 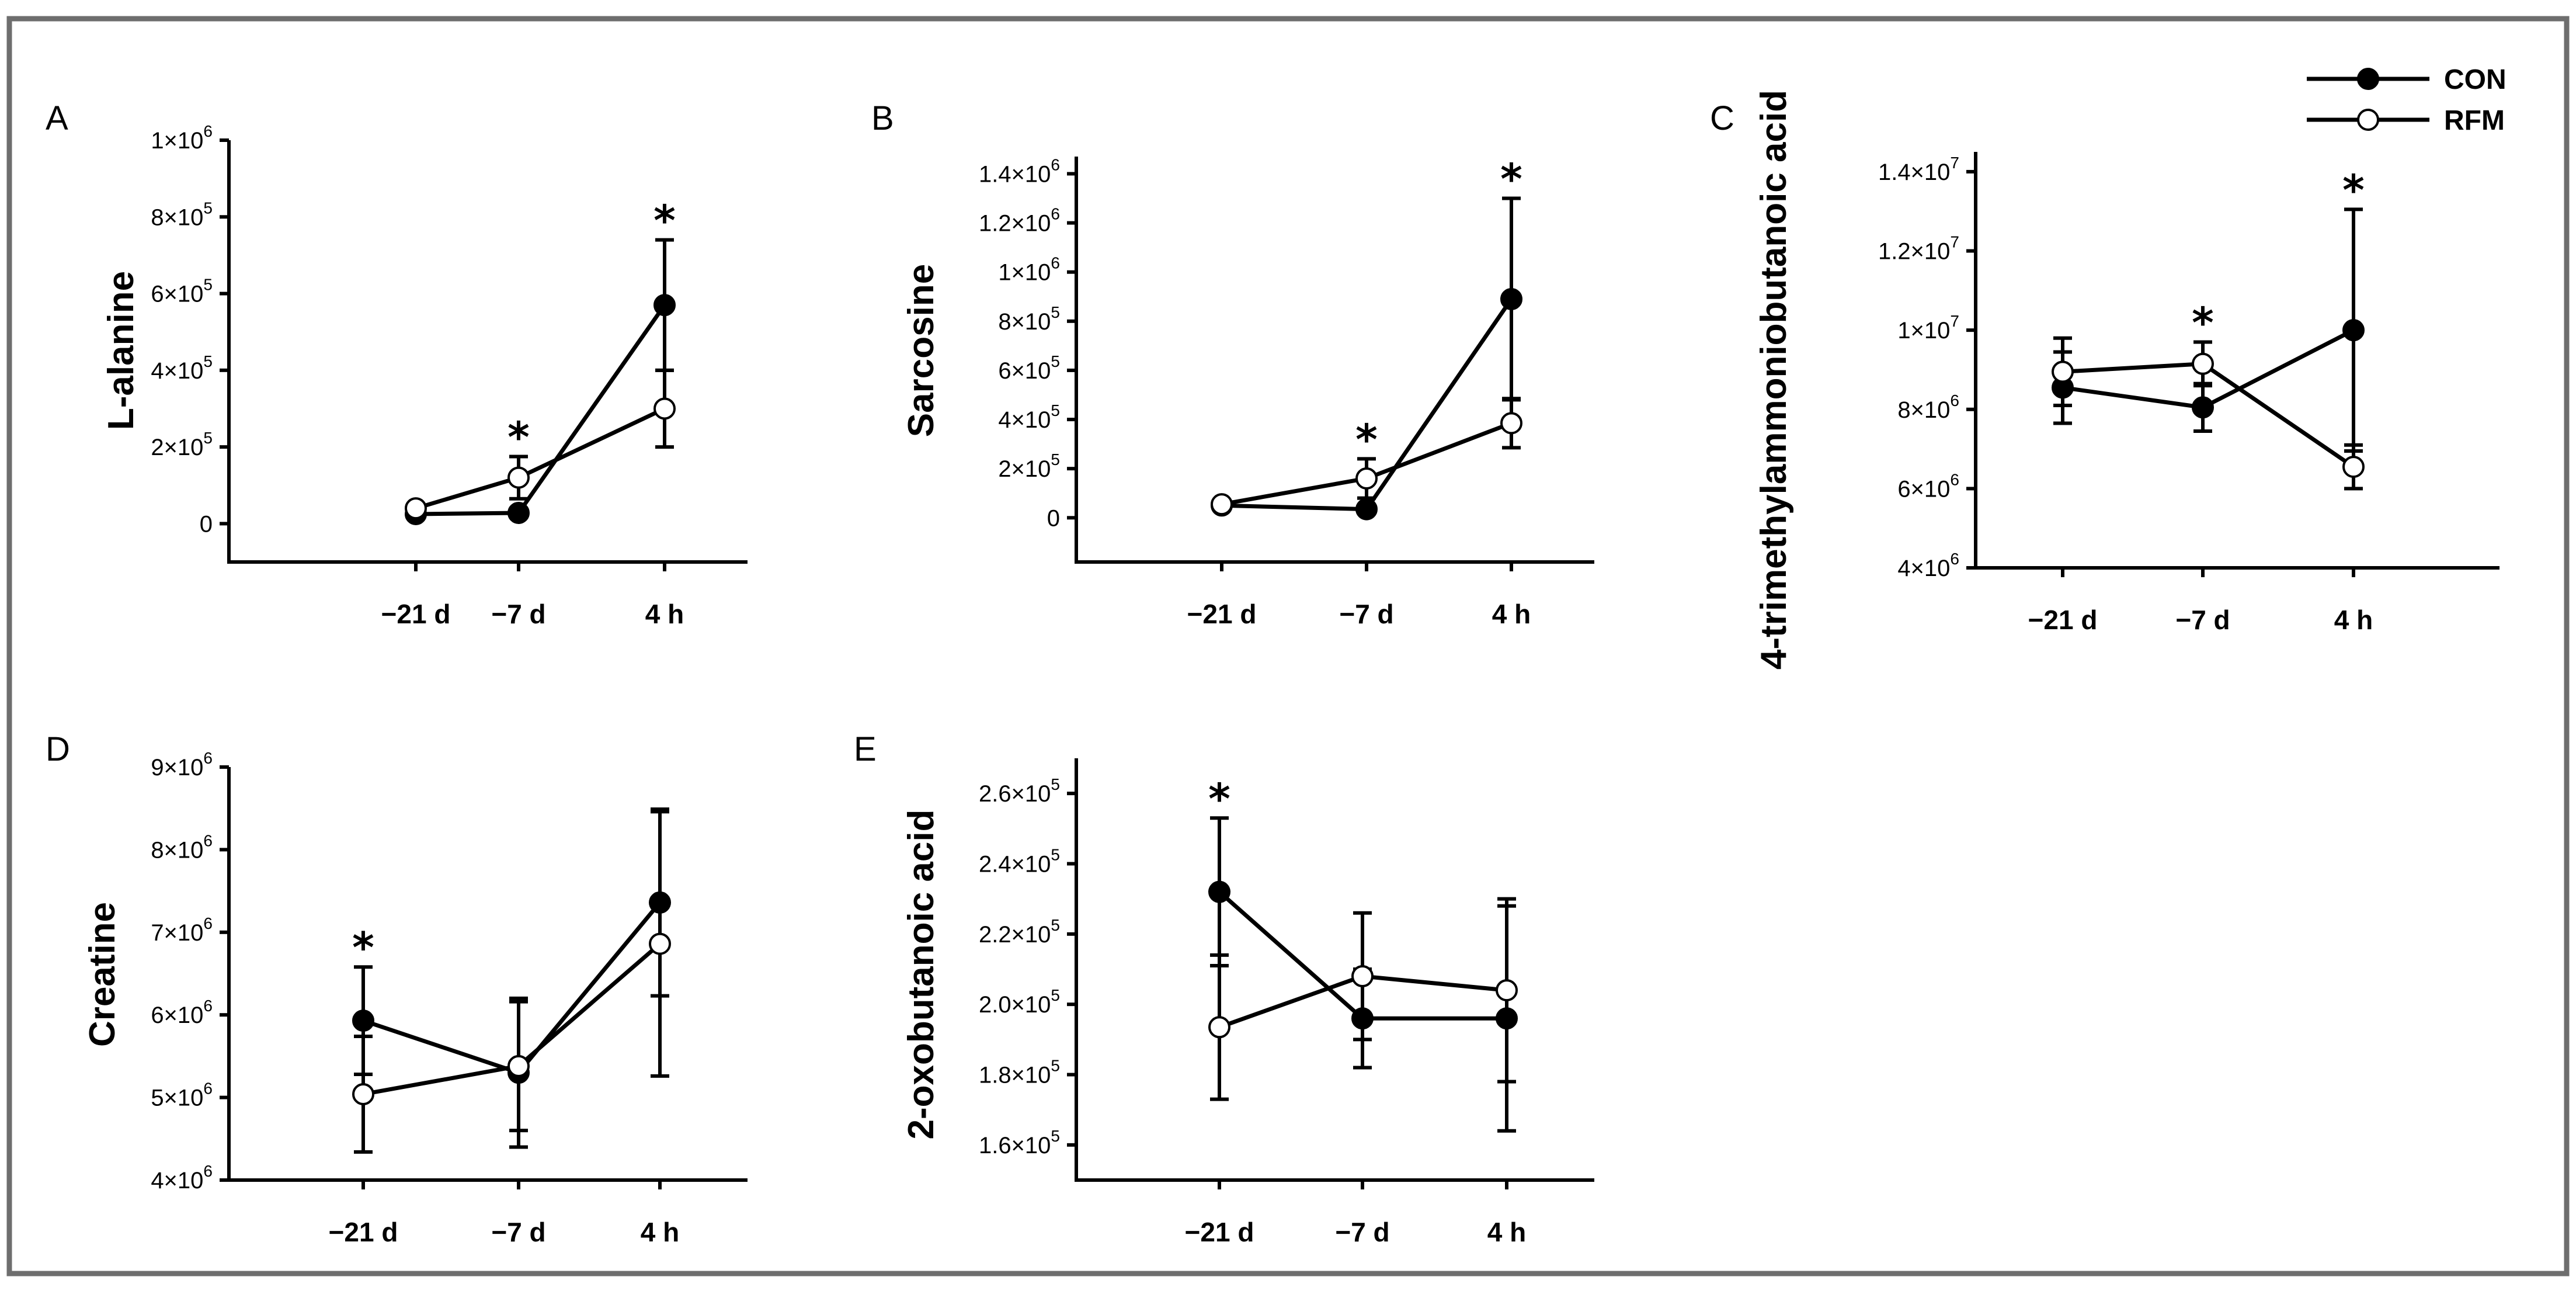 I want to click on y-tick-label: 1.8×10⁵, so click(x=1020, y=1072).